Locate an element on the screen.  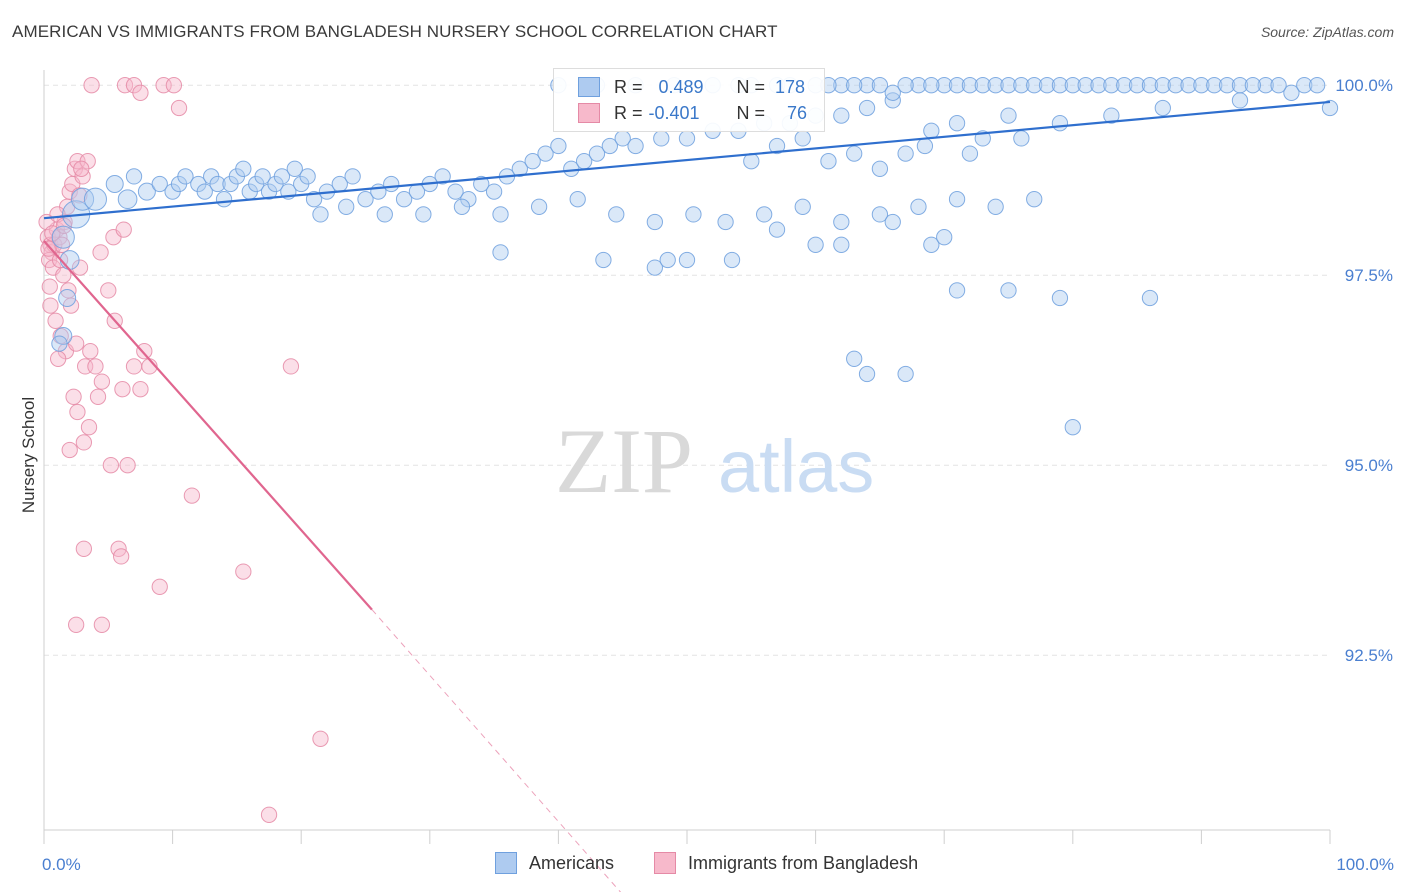
x-tick-label: 0.0% is located at coordinates (61, 864).